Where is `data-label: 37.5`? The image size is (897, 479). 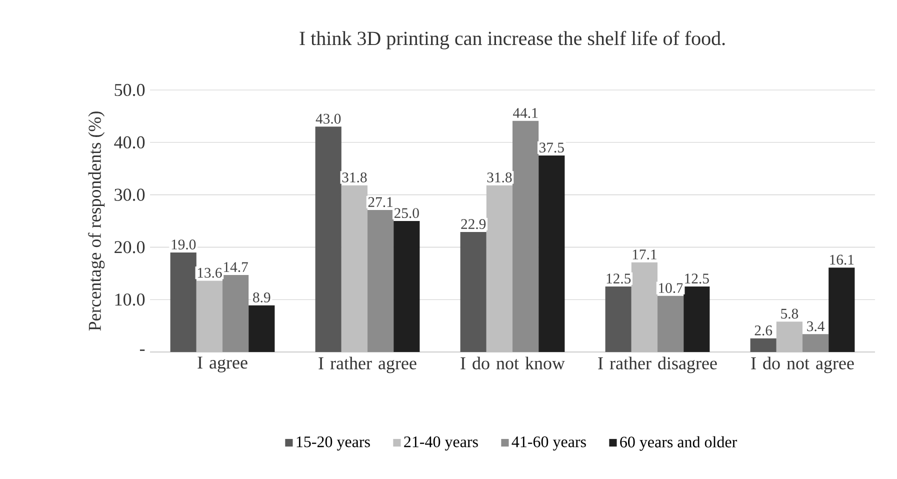 data-label: 37.5 is located at coordinates (552, 147).